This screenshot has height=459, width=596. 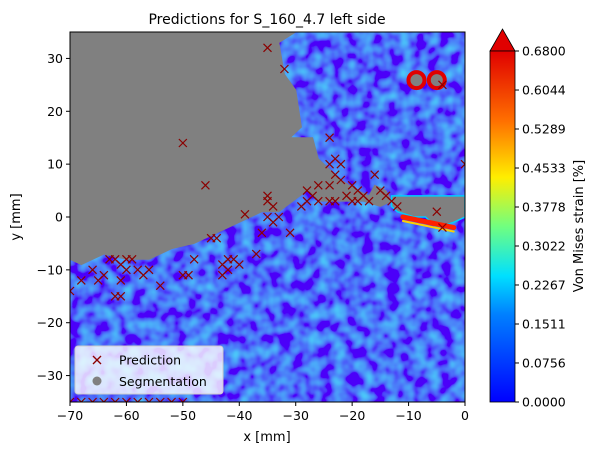 I want to click on colorbar-tick-label: 0.6044, so click(x=544, y=90).